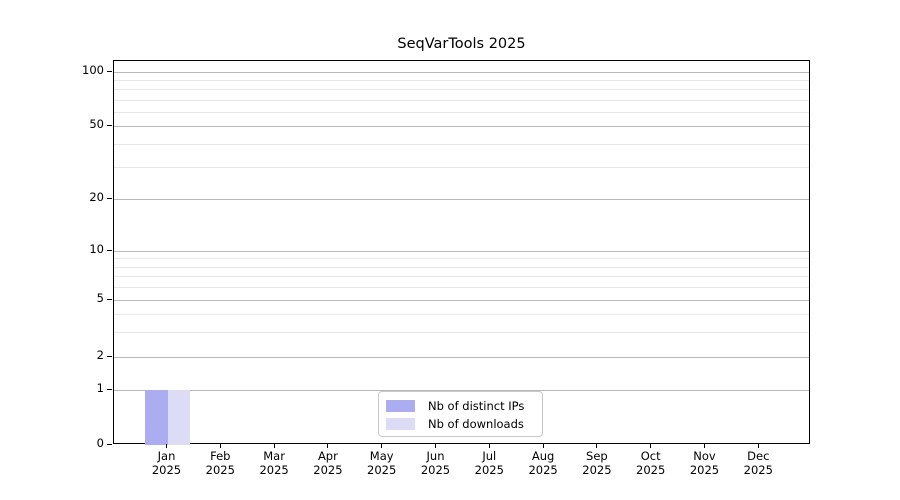 This screenshot has height=500, width=900. I want to click on legend-swatch-downloads, so click(400, 424).